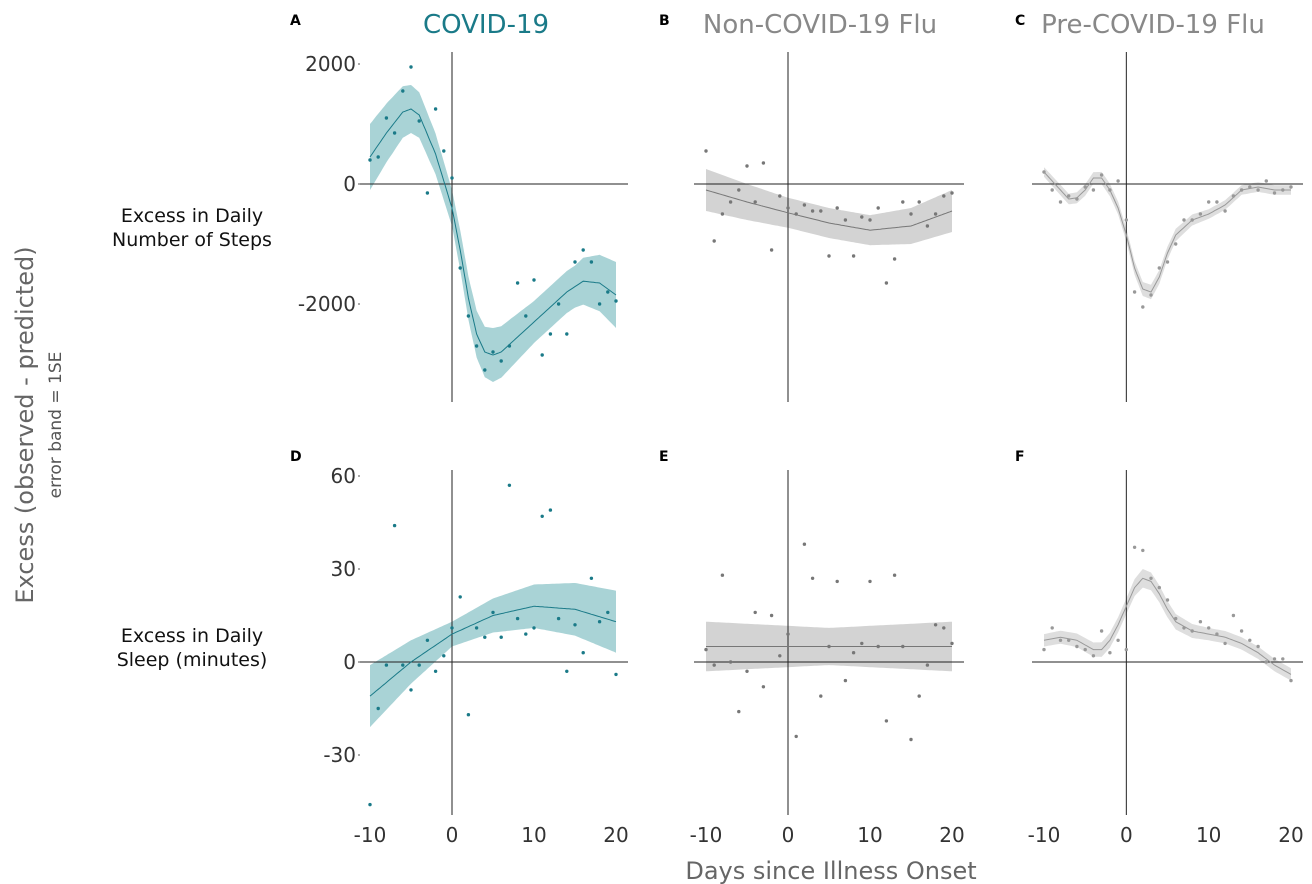 This screenshot has width=1312, height=884. I want to click on x-tick-label: 20, so click(615, 835).